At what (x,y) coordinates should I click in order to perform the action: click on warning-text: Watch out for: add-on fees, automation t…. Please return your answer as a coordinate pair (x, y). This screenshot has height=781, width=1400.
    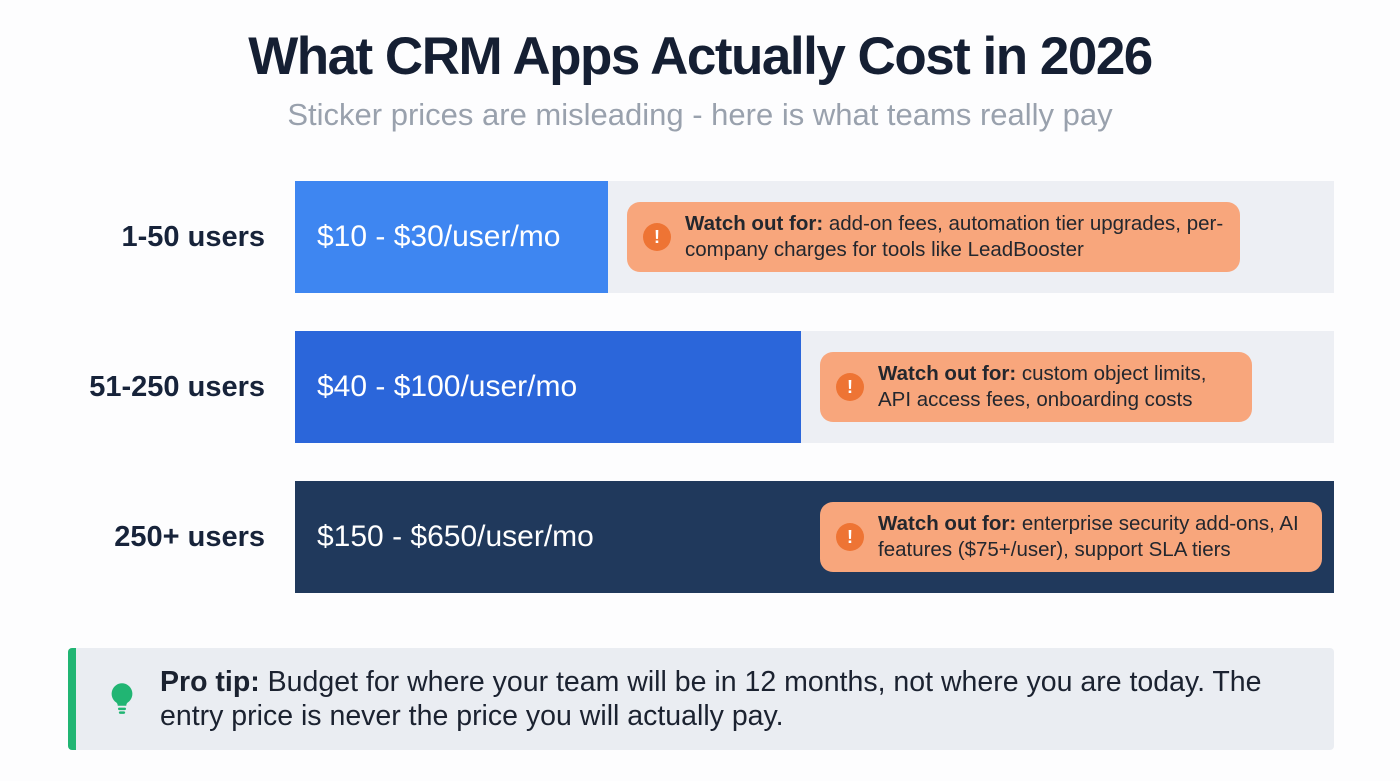
    Looking at the image, I should click on (954, 237).